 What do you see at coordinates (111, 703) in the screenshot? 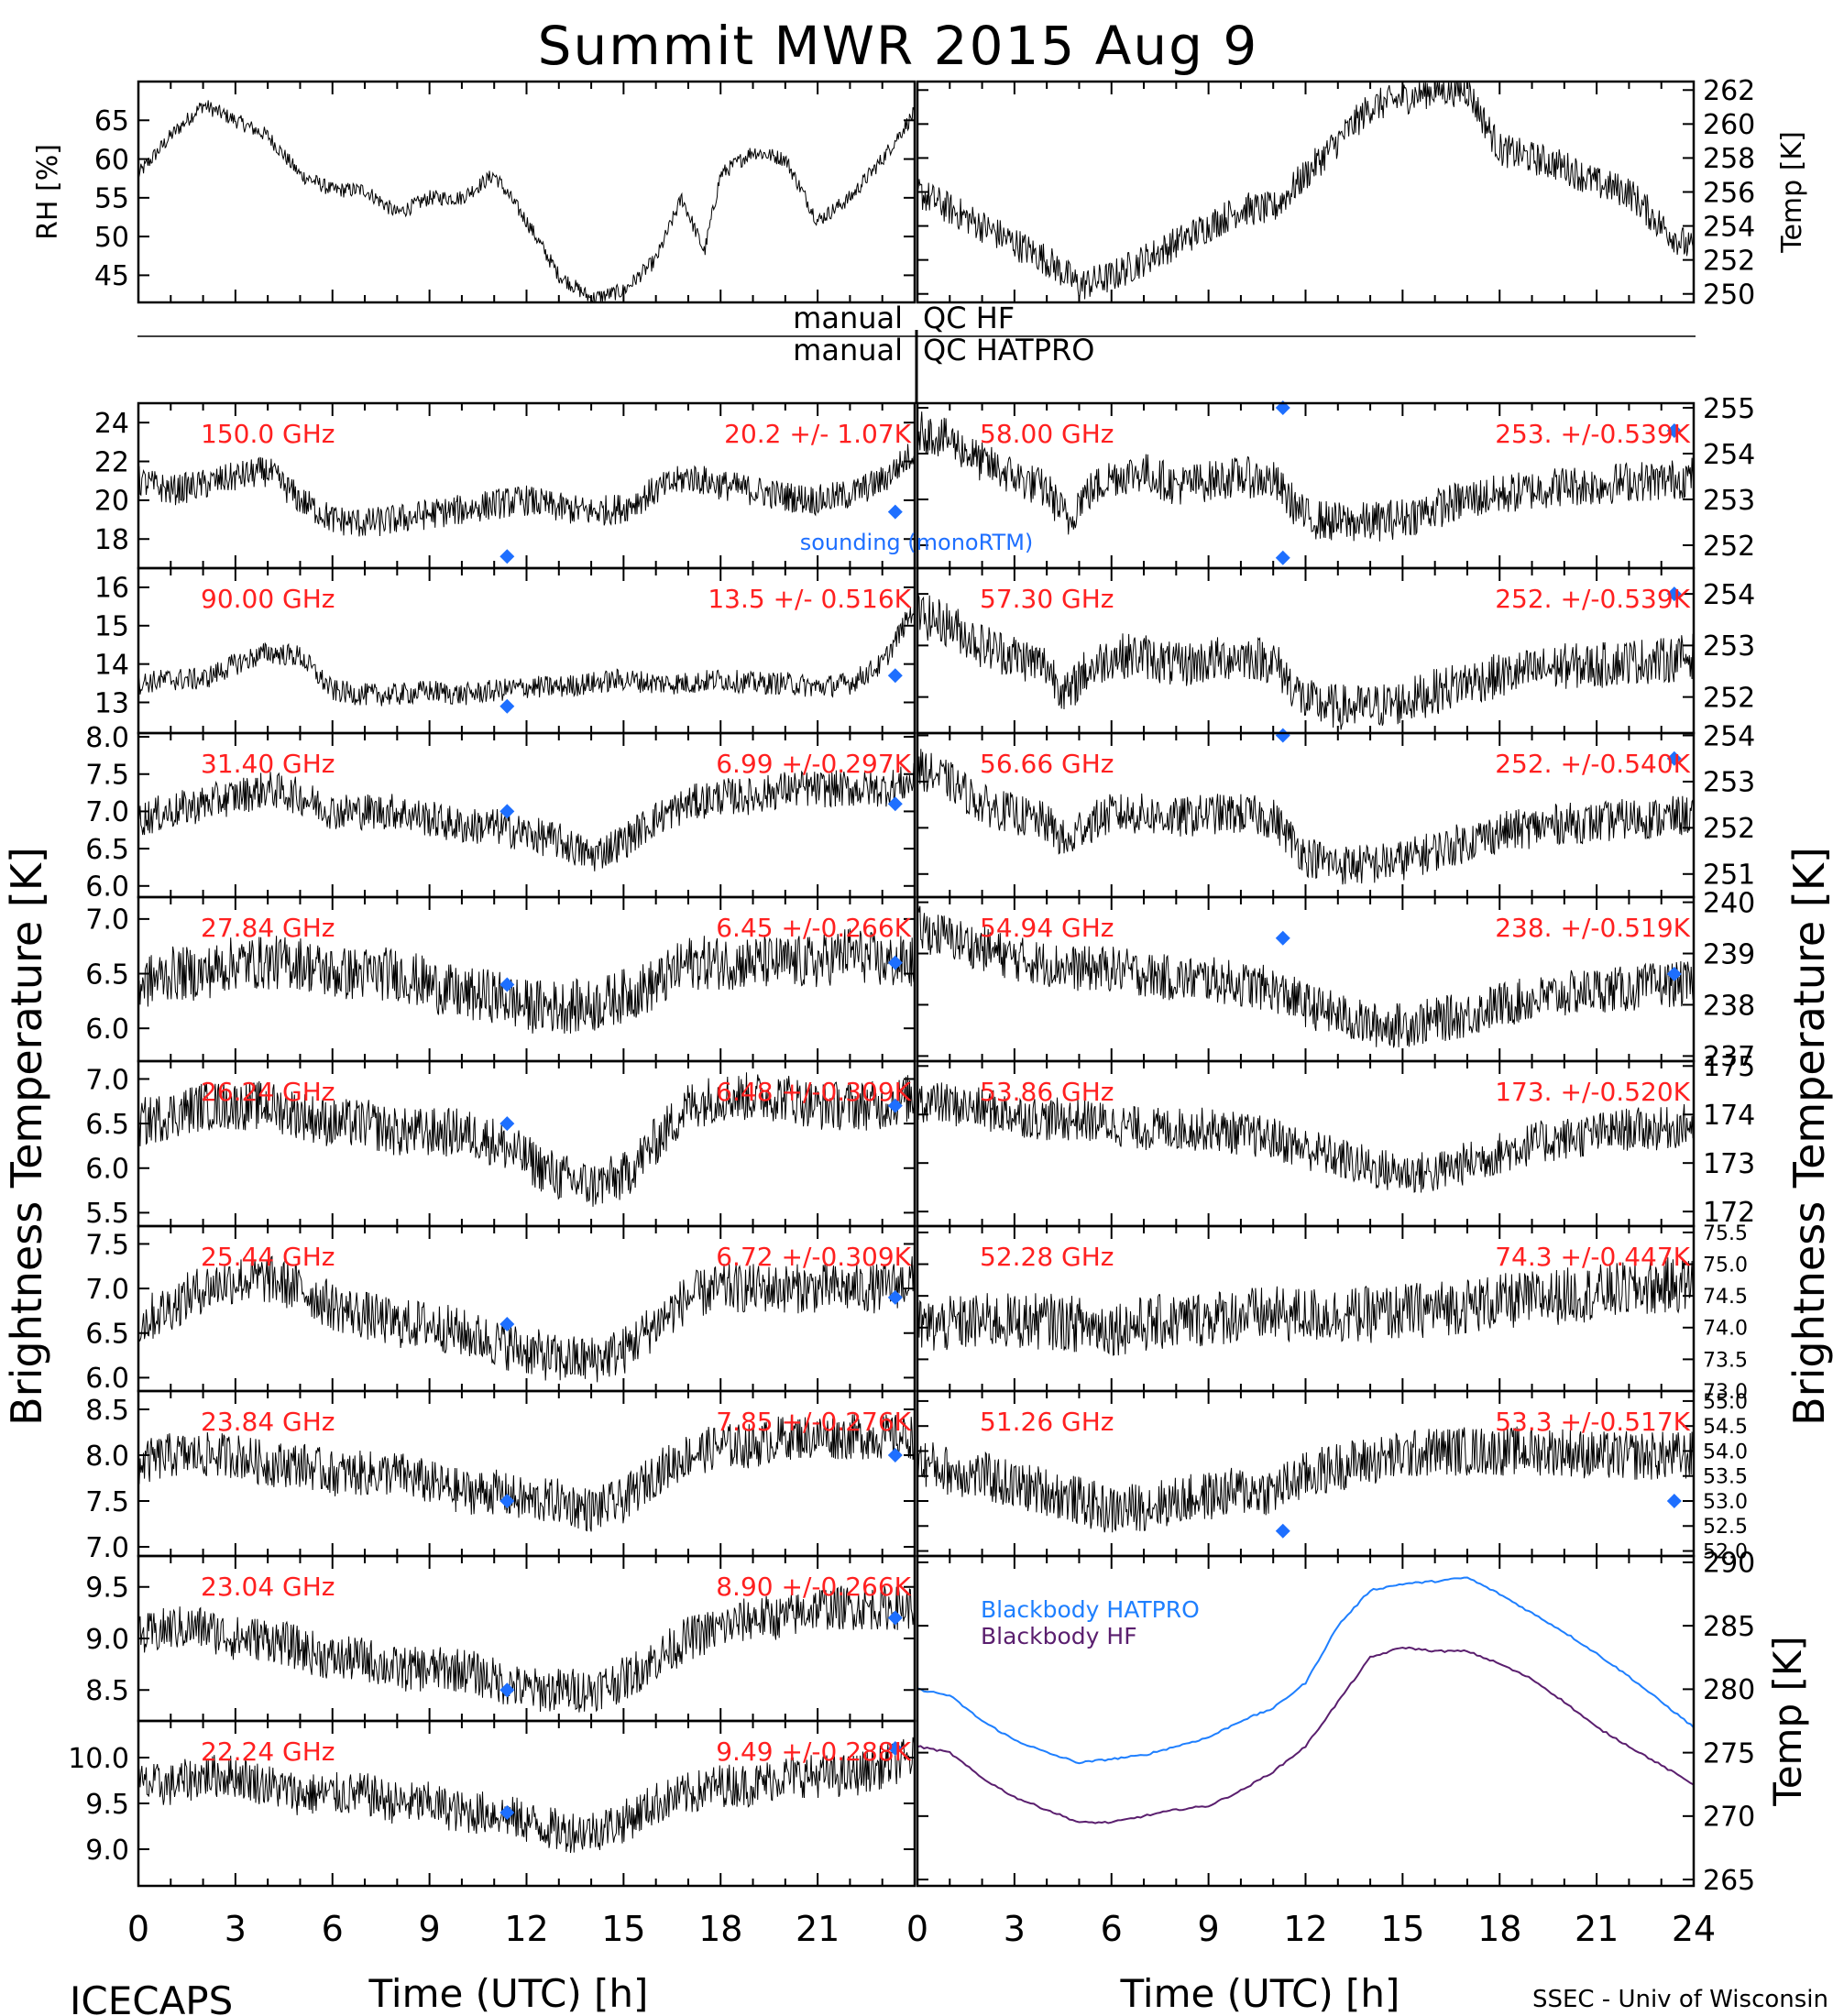
I see `y-tick-label: 13` at bounding box center [111, 703].